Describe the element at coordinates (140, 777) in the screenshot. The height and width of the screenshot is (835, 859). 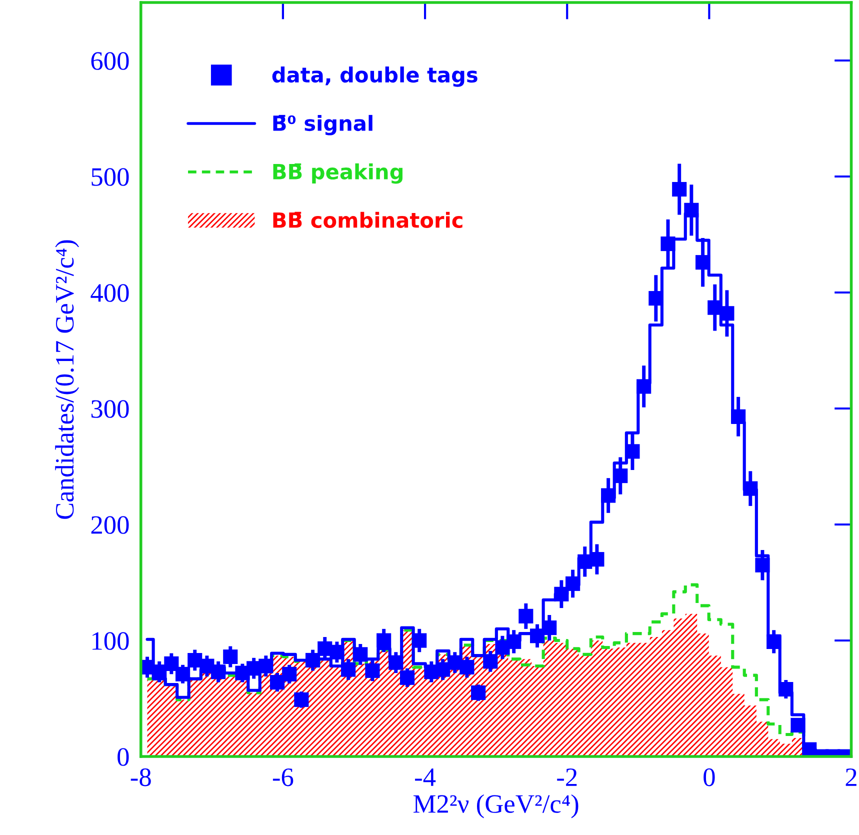
I see `x-tick-label: -8` at that location.